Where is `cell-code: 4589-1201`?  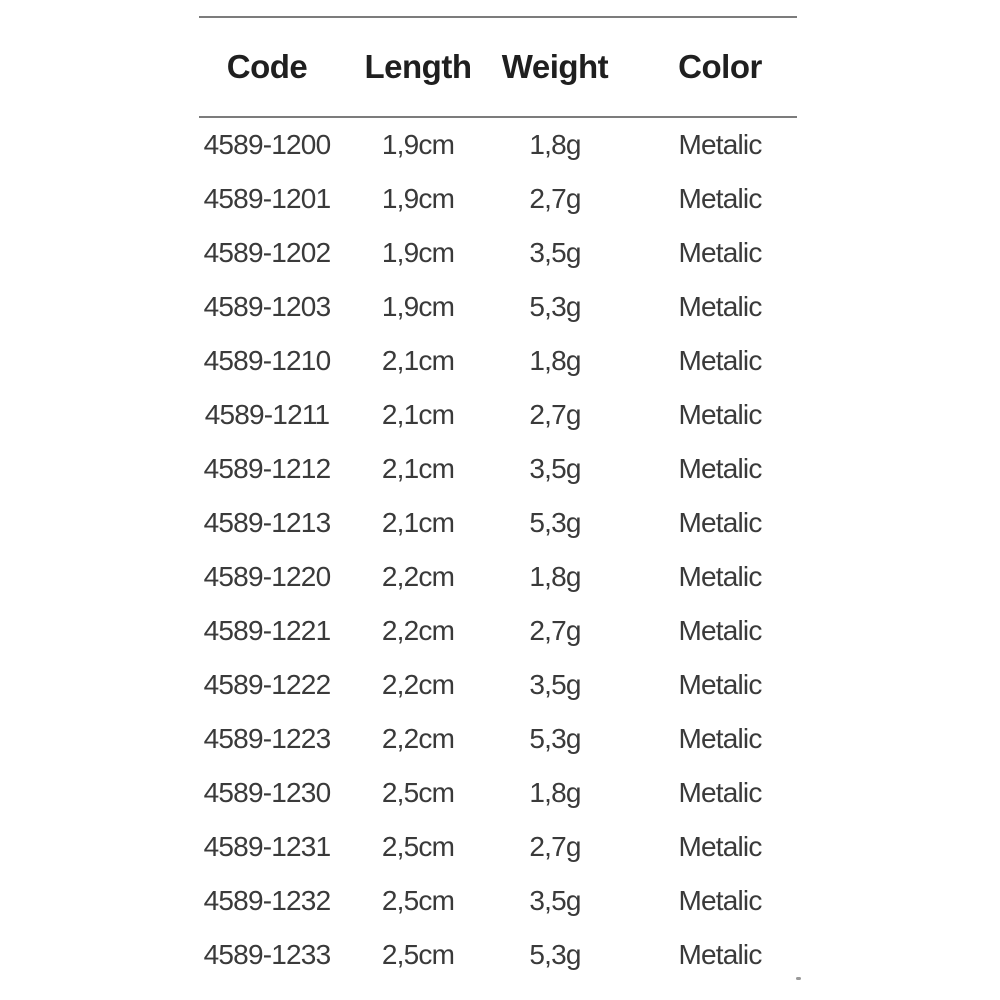
cell-code: 4589-1201 is located at coordinates (267, 198).